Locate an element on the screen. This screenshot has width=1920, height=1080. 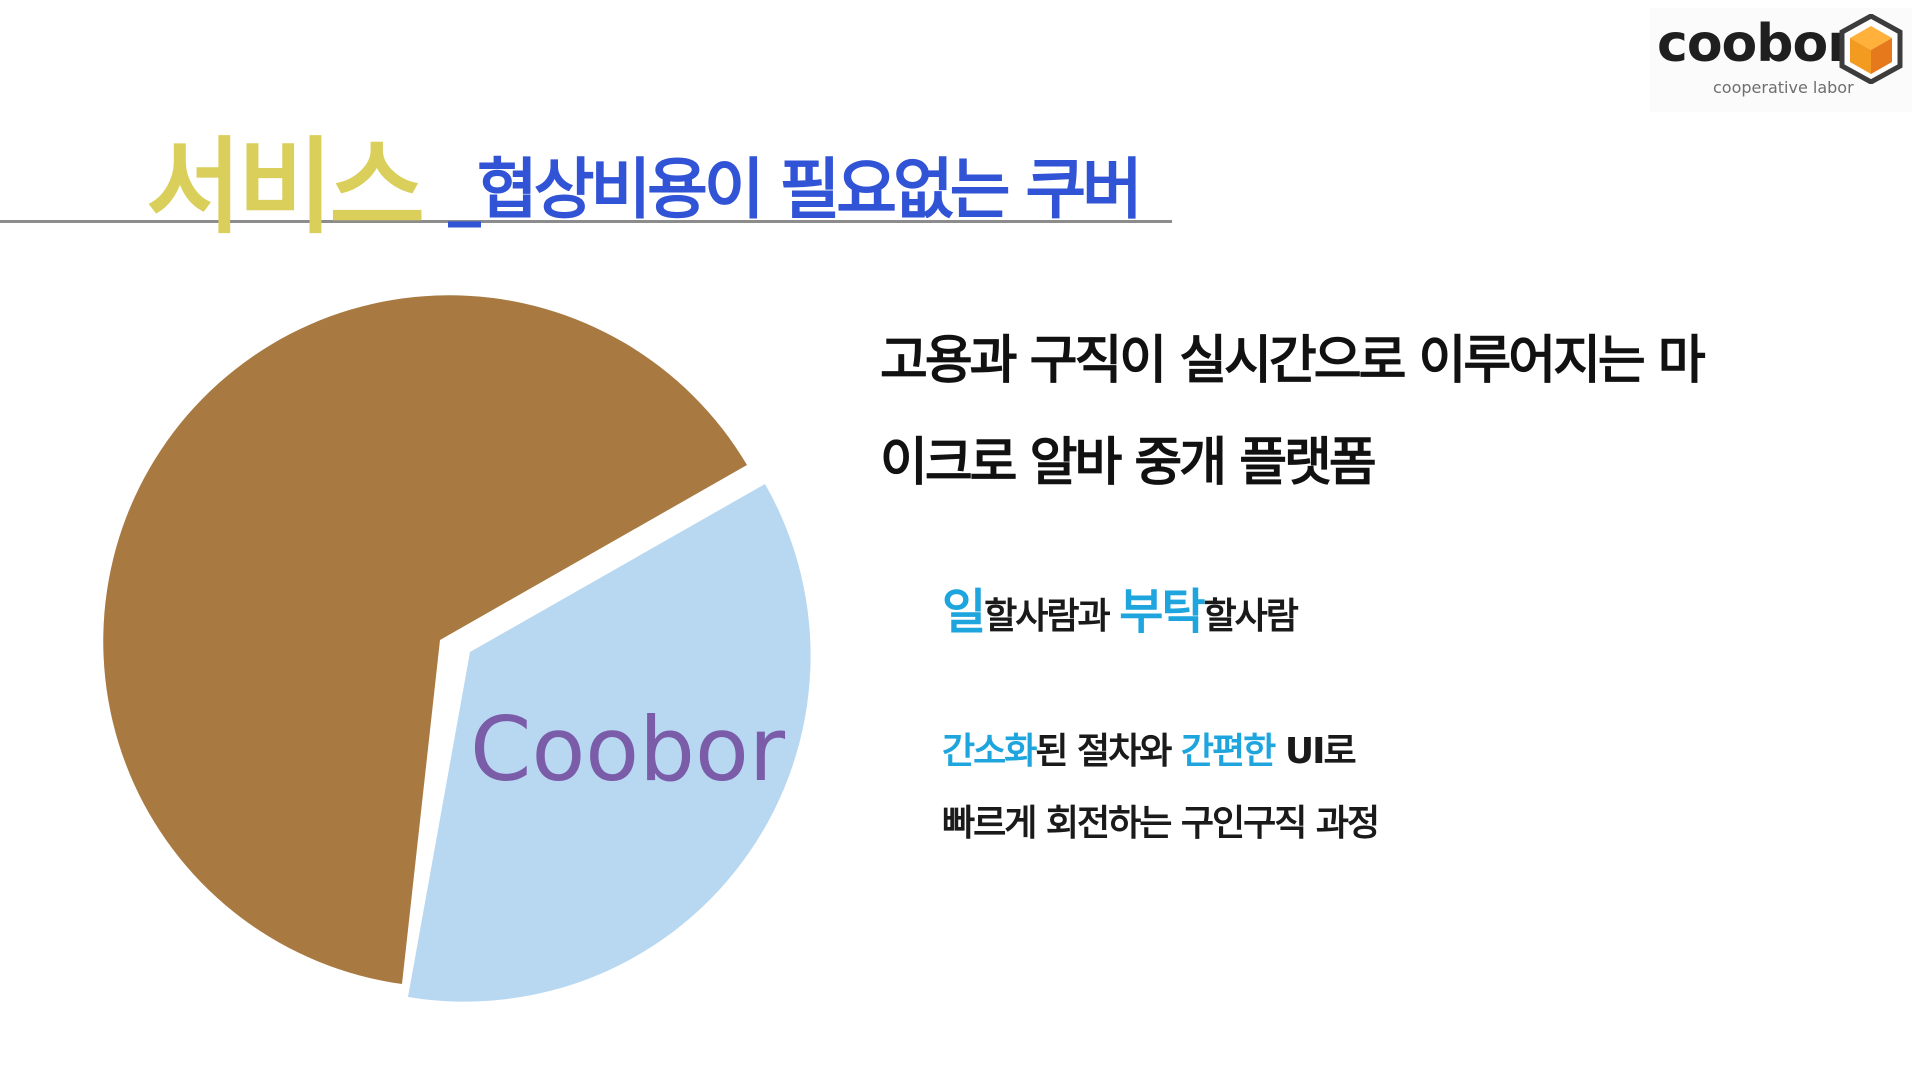
point-workers: 일할사람과 부탁할사람 is located at coordinates (1120, 607).